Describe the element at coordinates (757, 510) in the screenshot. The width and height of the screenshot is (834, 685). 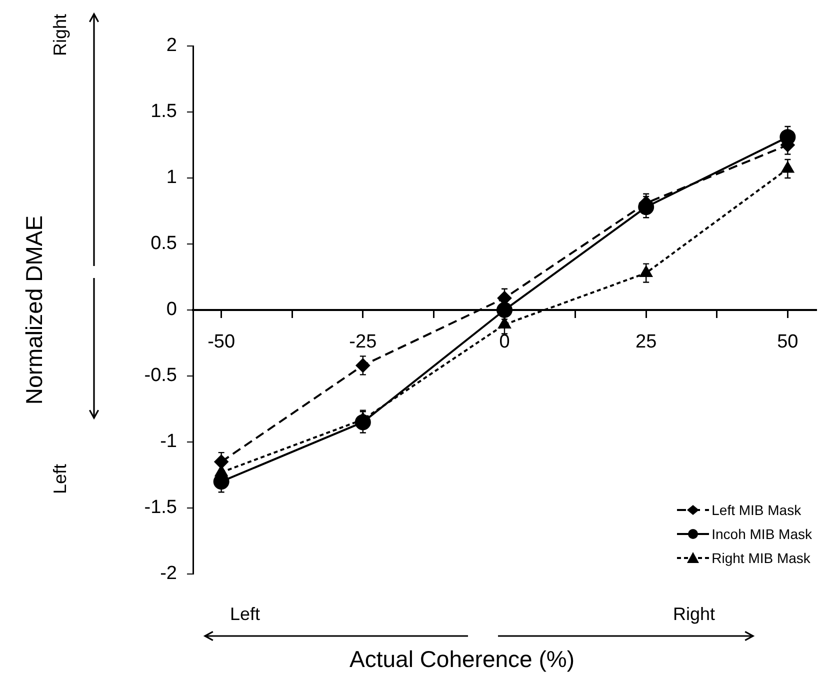
I see `legend-label: Left MIB Mask` at that location.